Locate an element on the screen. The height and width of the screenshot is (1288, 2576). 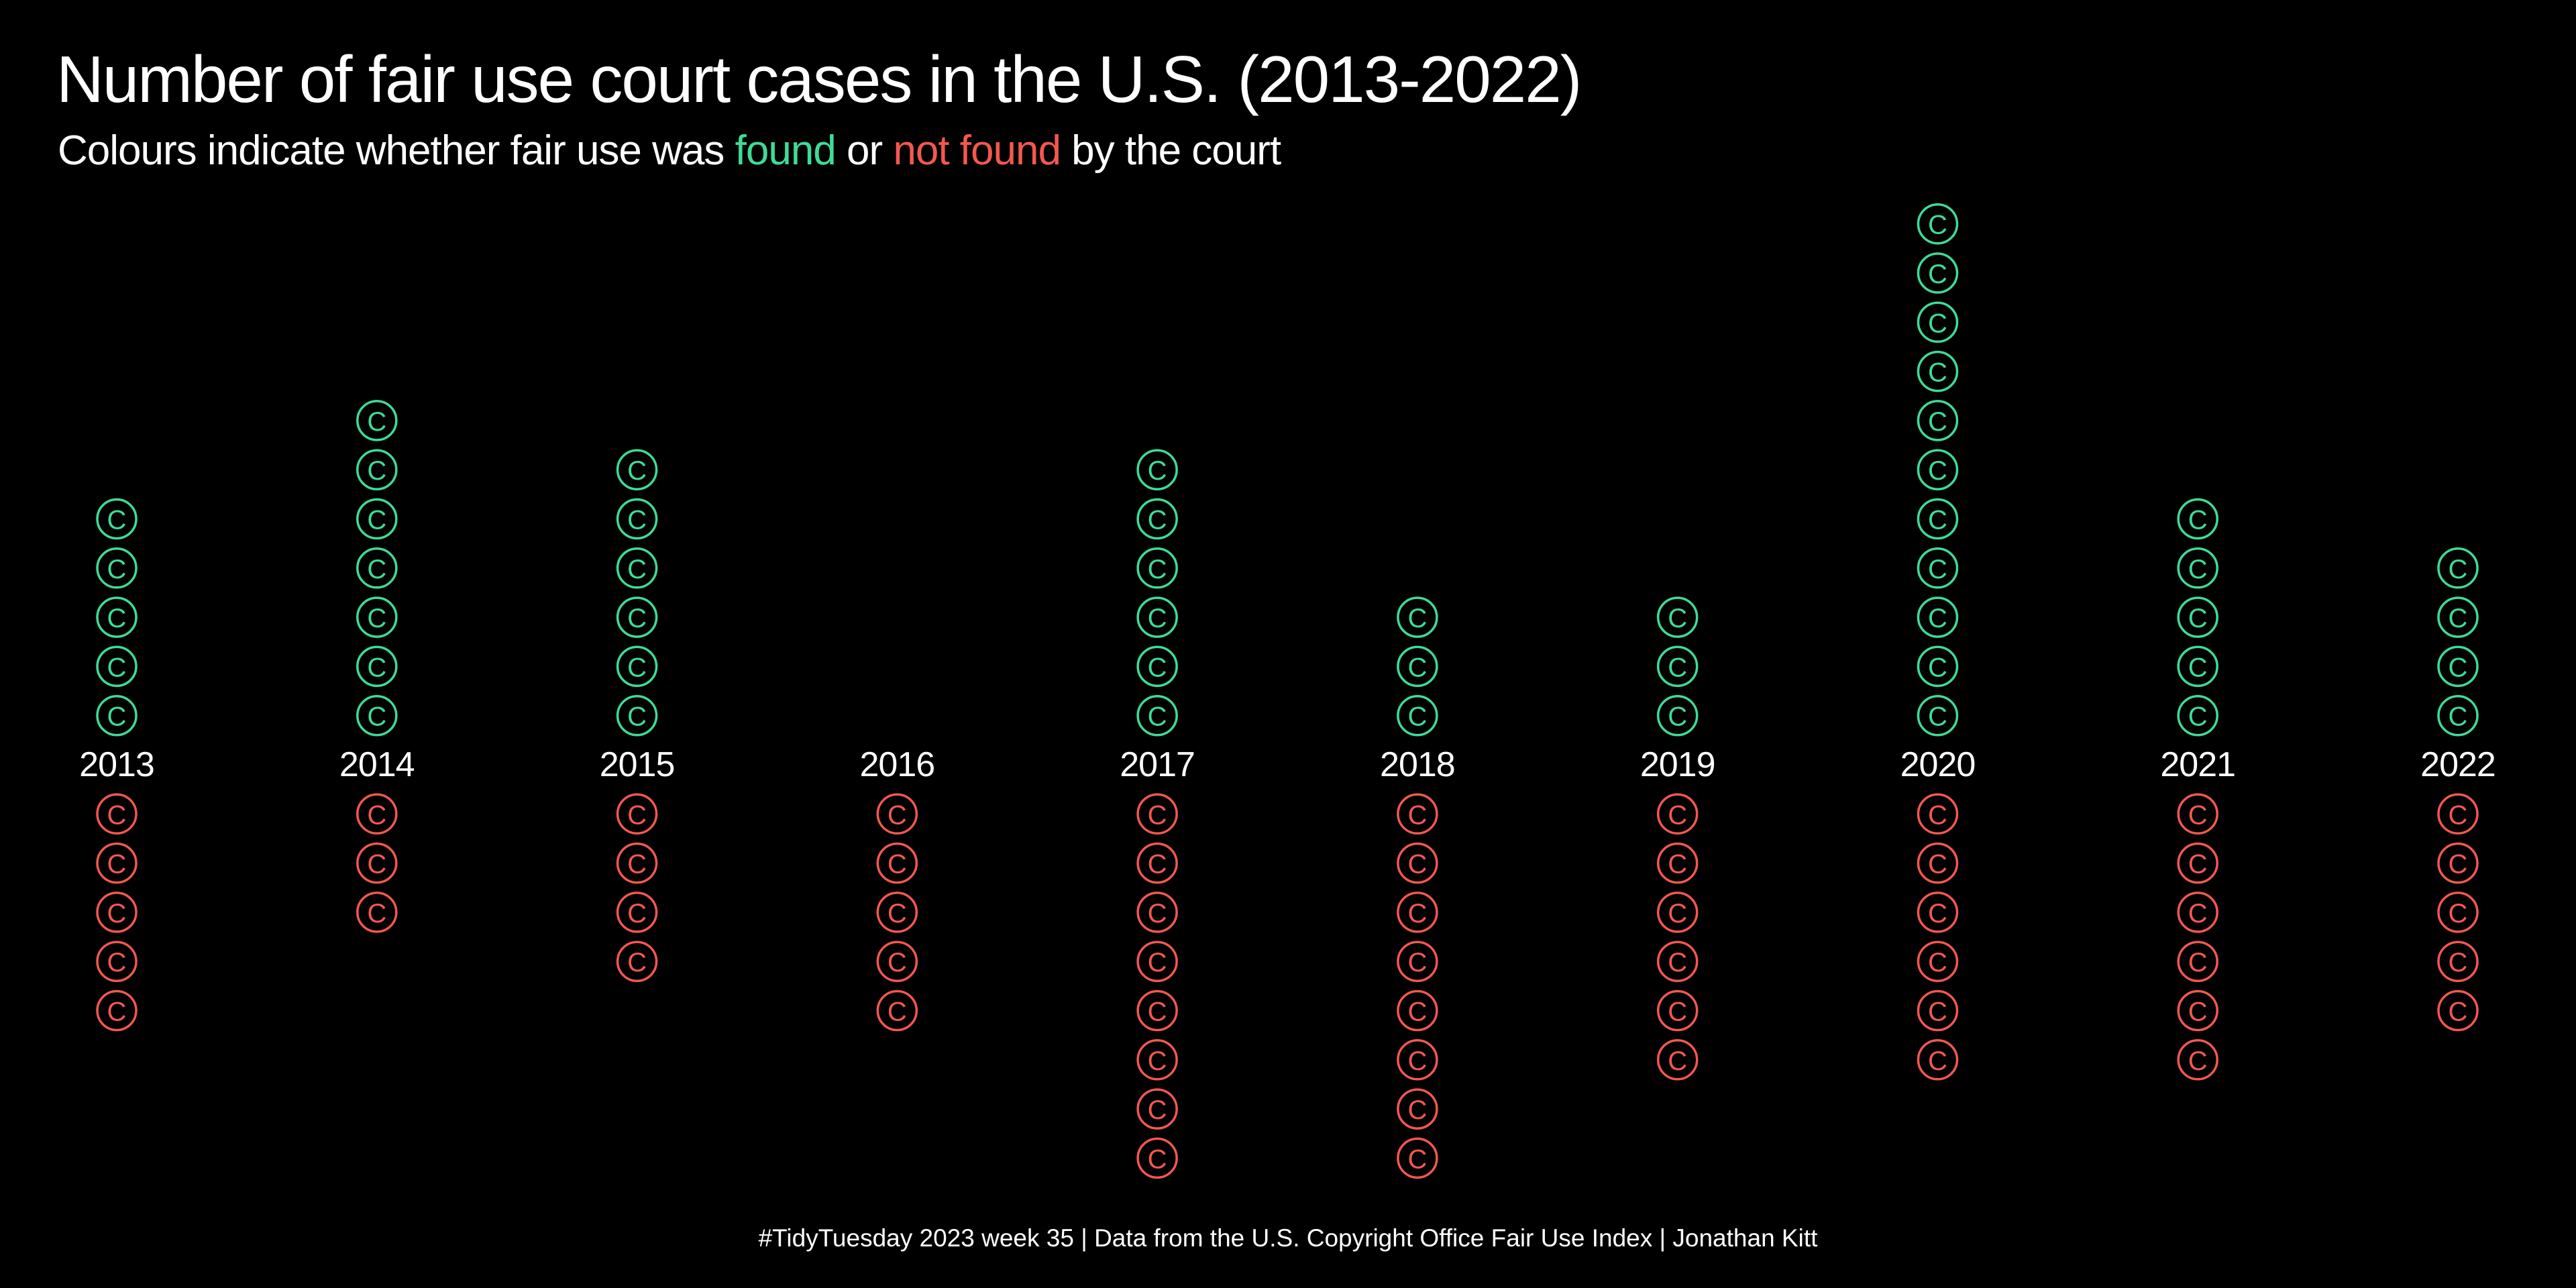
copyright-mark-not-found-2021-2: C is located at coordinates (2197, 863).